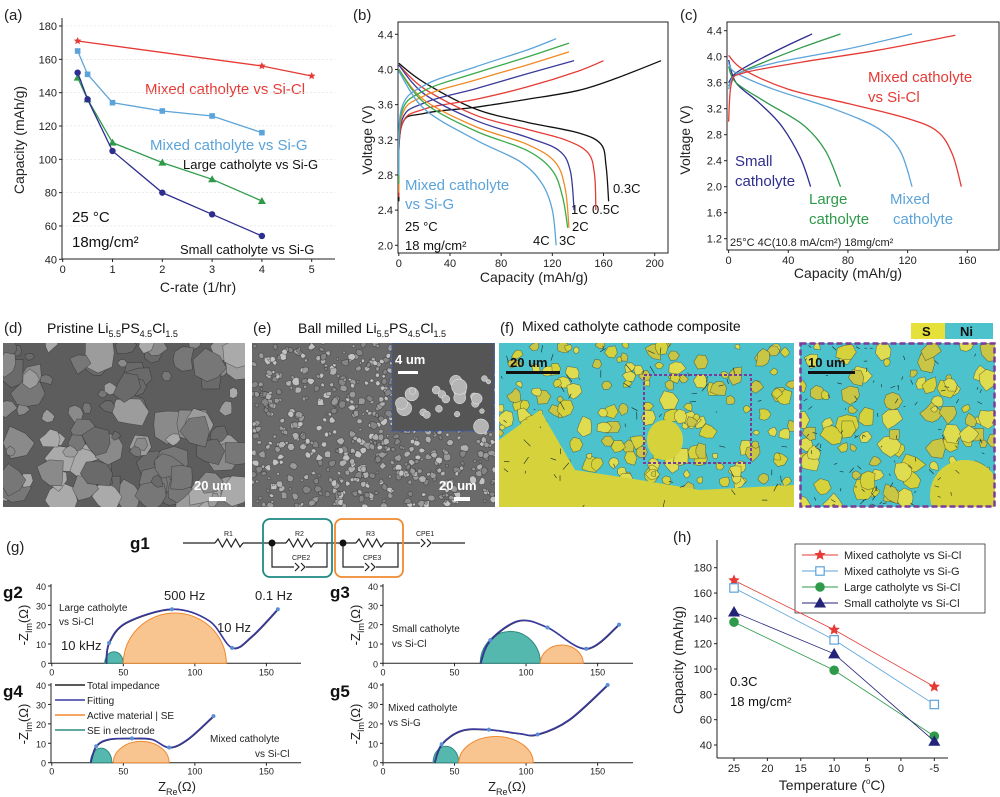 The height and width of the screenshot is (797, 1000). I want to click on x-tick-label: 100, so click(194, 772).